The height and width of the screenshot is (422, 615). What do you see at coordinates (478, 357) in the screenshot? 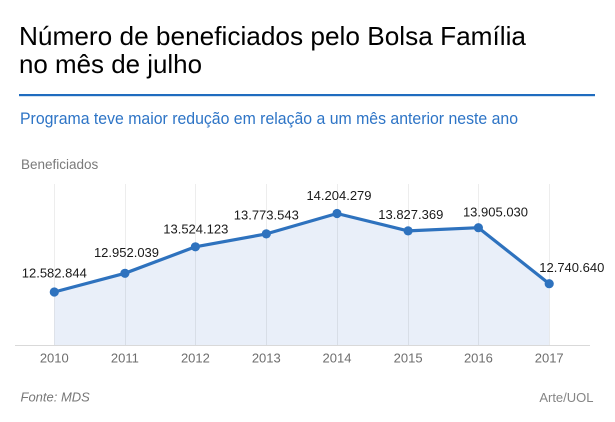
I see `svg-text: 2016` at bounding box center [478, 357].